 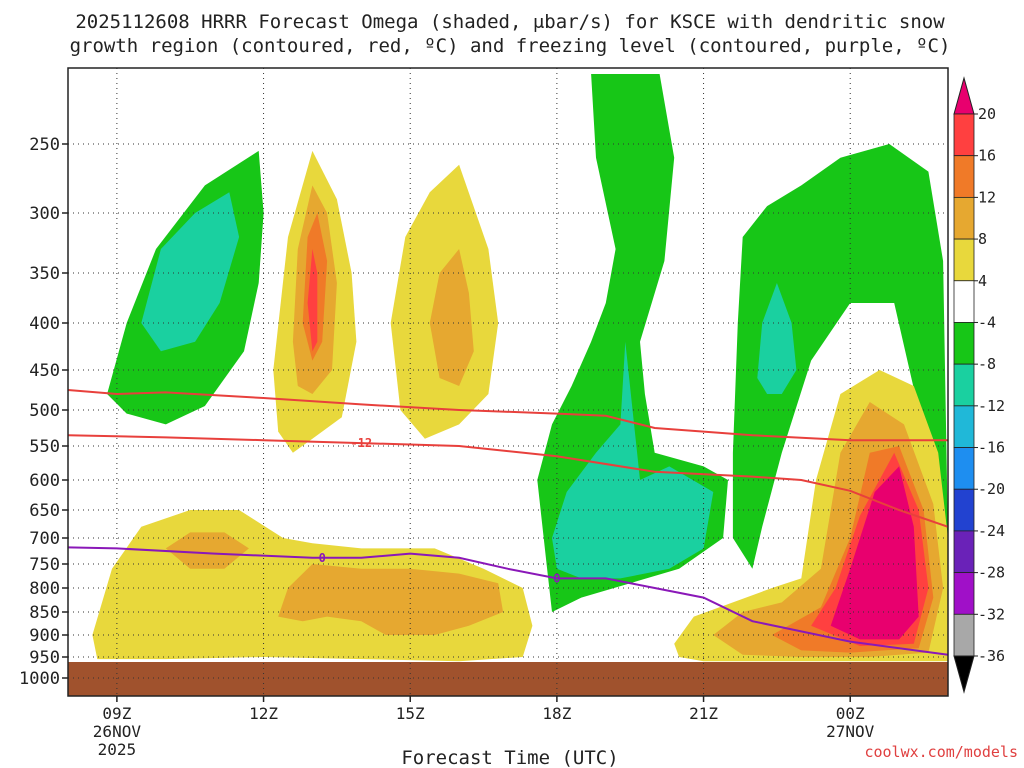 What do you see at coordinates (39, 679) in the screenshot?
I see `y-tick-label-1000: 1000` at bounding box center [39, 679].